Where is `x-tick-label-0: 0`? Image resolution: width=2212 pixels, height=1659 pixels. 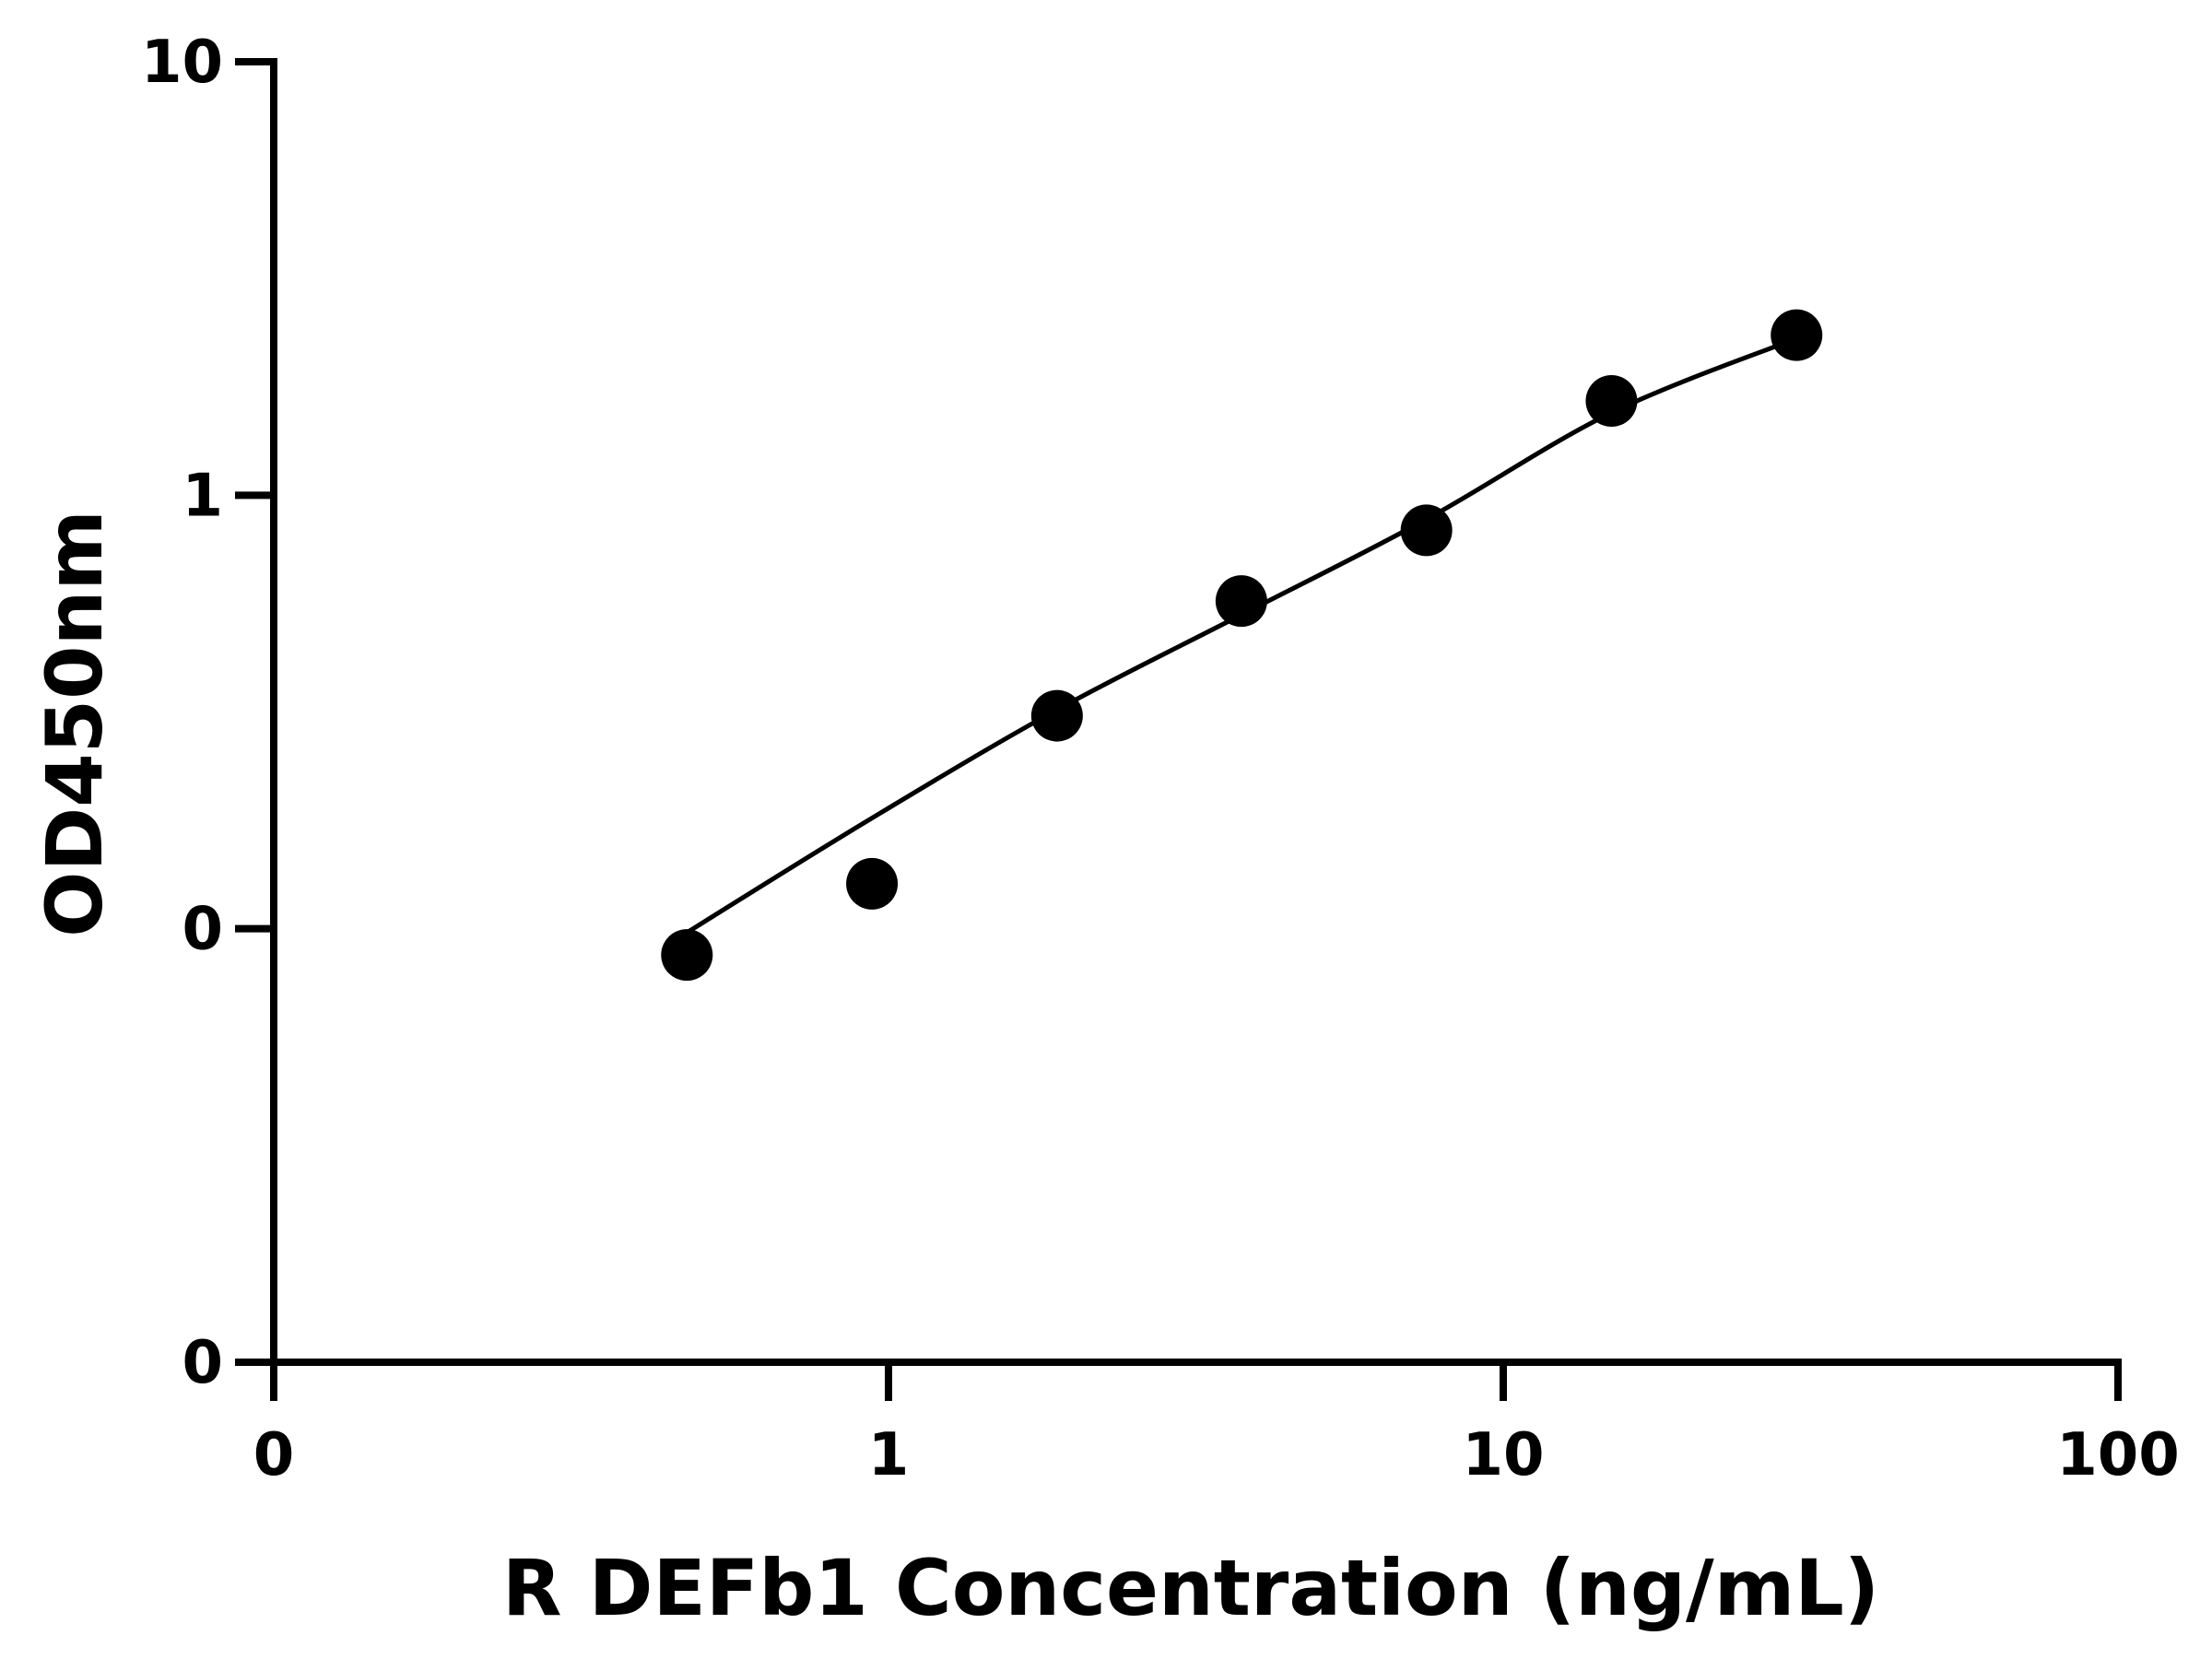 x-tick-label-0: 0 is located at coordinates (274, 1455).